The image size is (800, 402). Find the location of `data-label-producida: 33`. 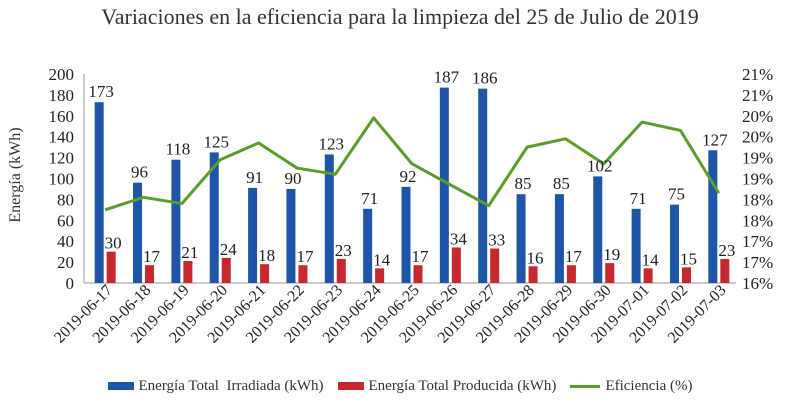

data-label-producida: 33 is located at coordinates (496, 240).